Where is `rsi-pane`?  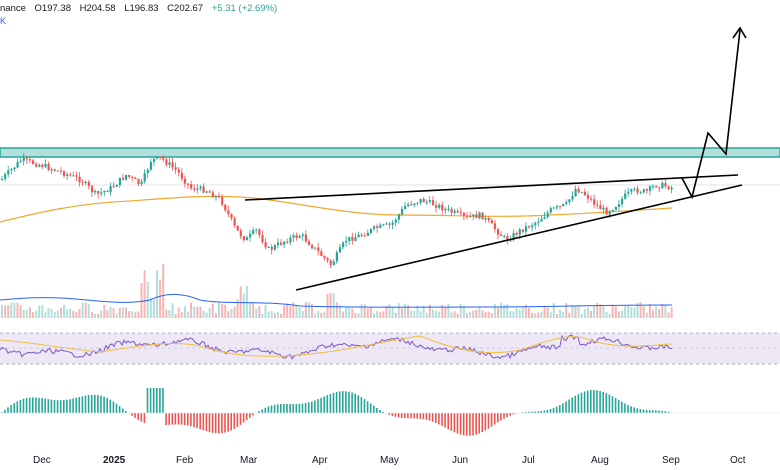 rsi-pane is located at coordinates (390, 348).